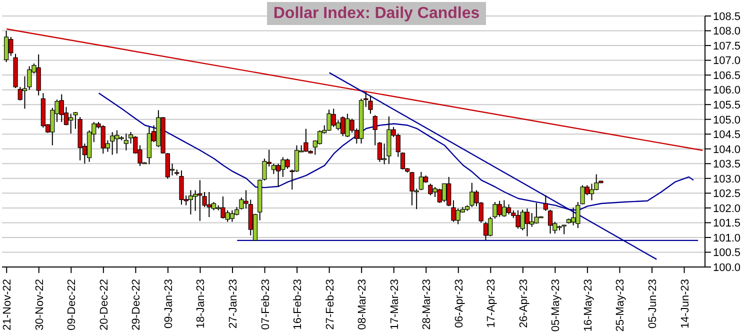 The width and height of the screenshot is (753, 334). Describe the element at coordinates (727, 16) in the screenshot. I see `y-tick-label: 108.5` at that location.